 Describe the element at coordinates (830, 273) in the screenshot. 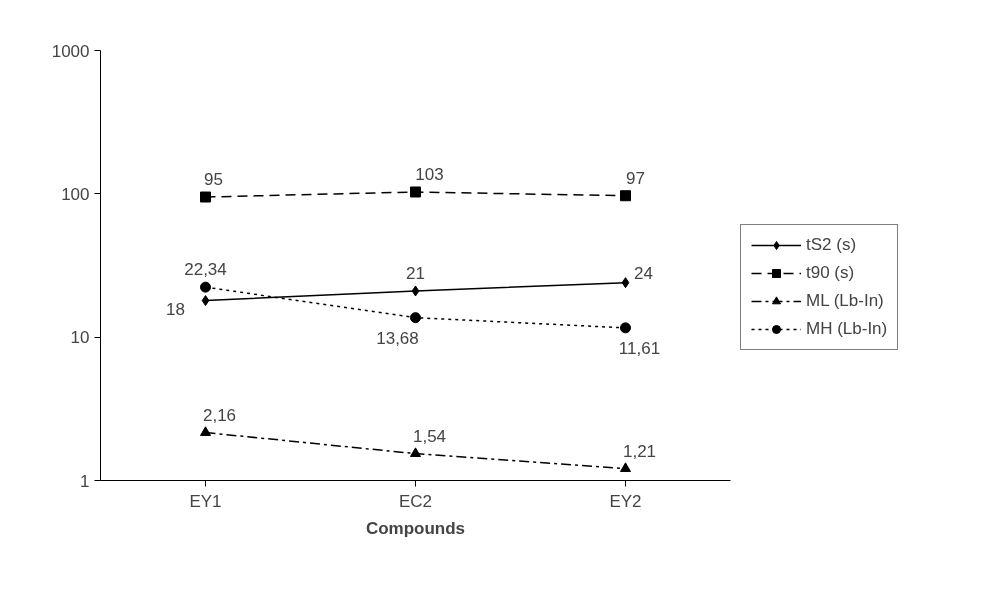

I see `legend-label: t90 (s)` at that location.